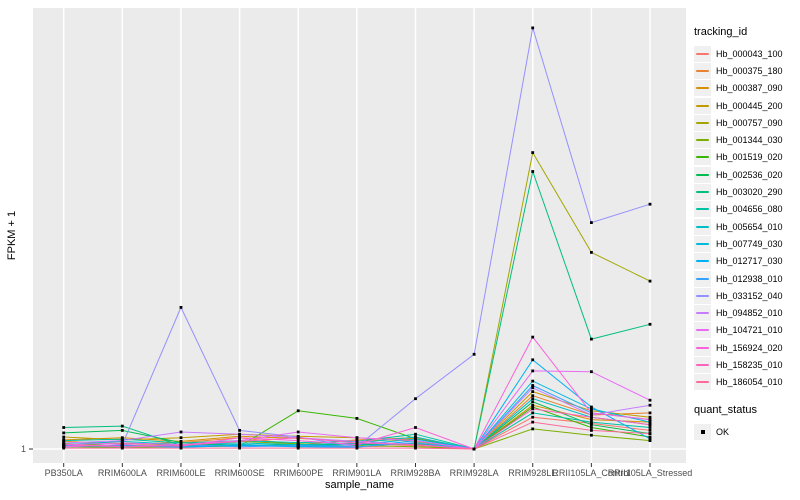 The height and width of the screenshot is (500, 800). I want to click on legend-item: Hb_000043_100, so click(747, 53).